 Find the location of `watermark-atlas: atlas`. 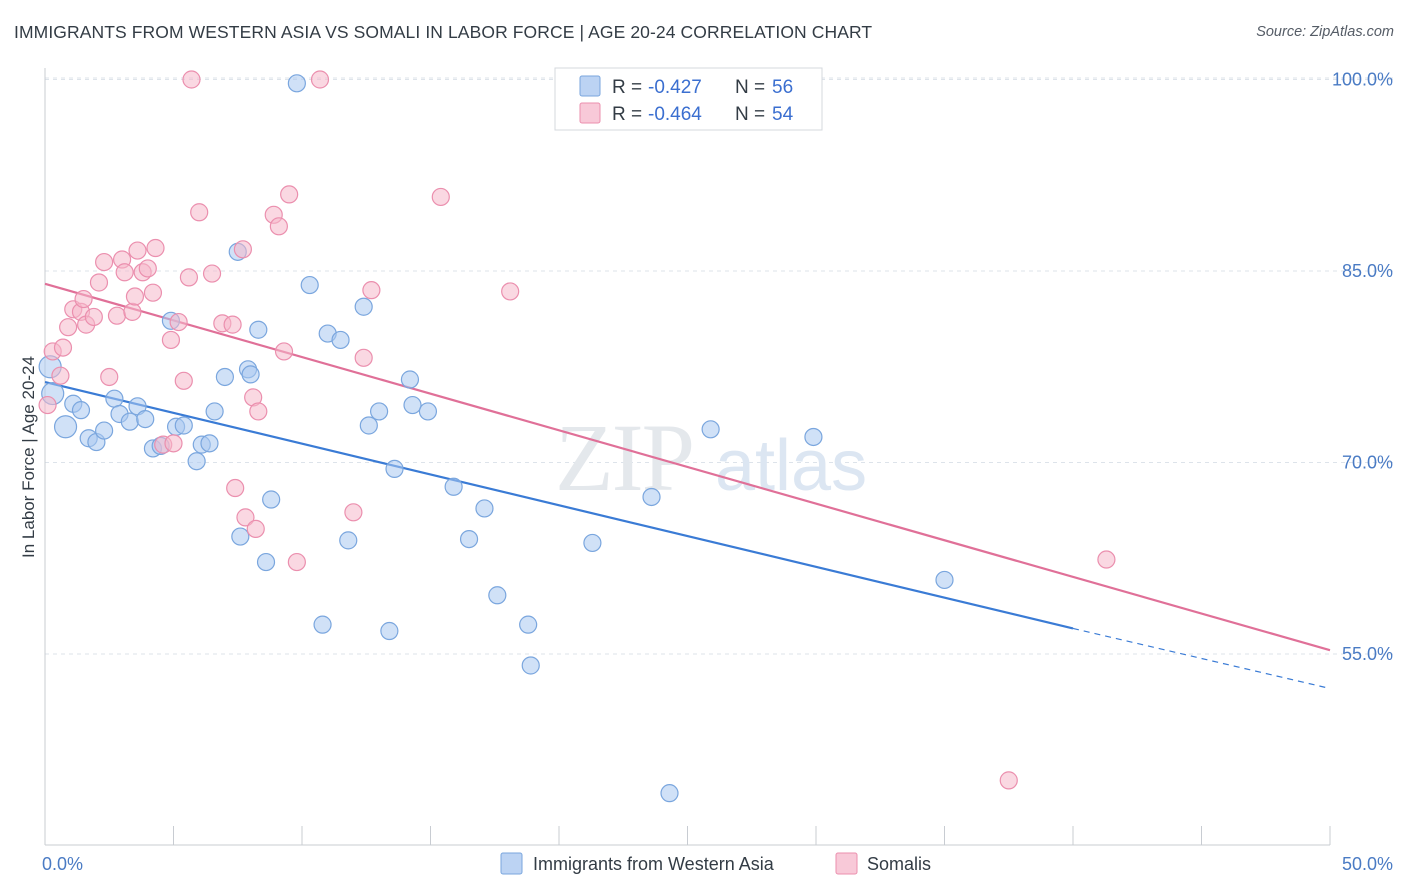

watermark-atlas: atlas is located at coordinates (791, 466).